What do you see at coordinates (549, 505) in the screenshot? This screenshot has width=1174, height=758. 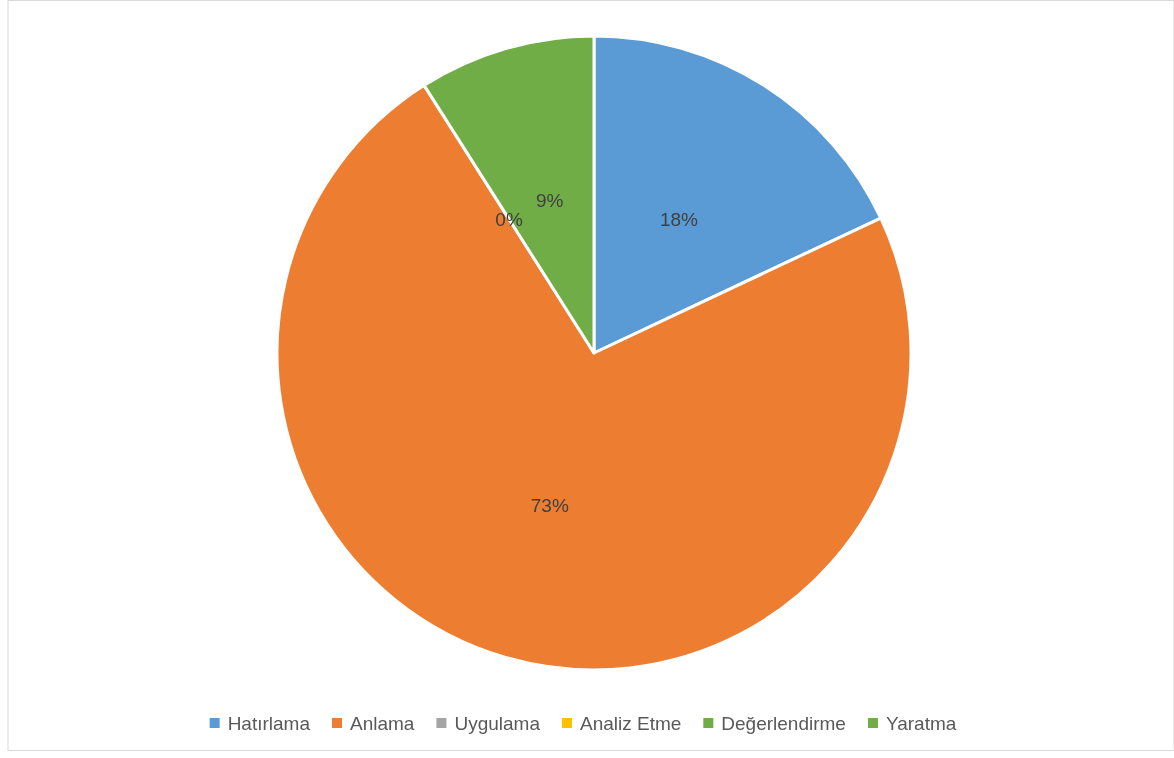 I see `data-label: 73%` at bounding box center [549, 505].